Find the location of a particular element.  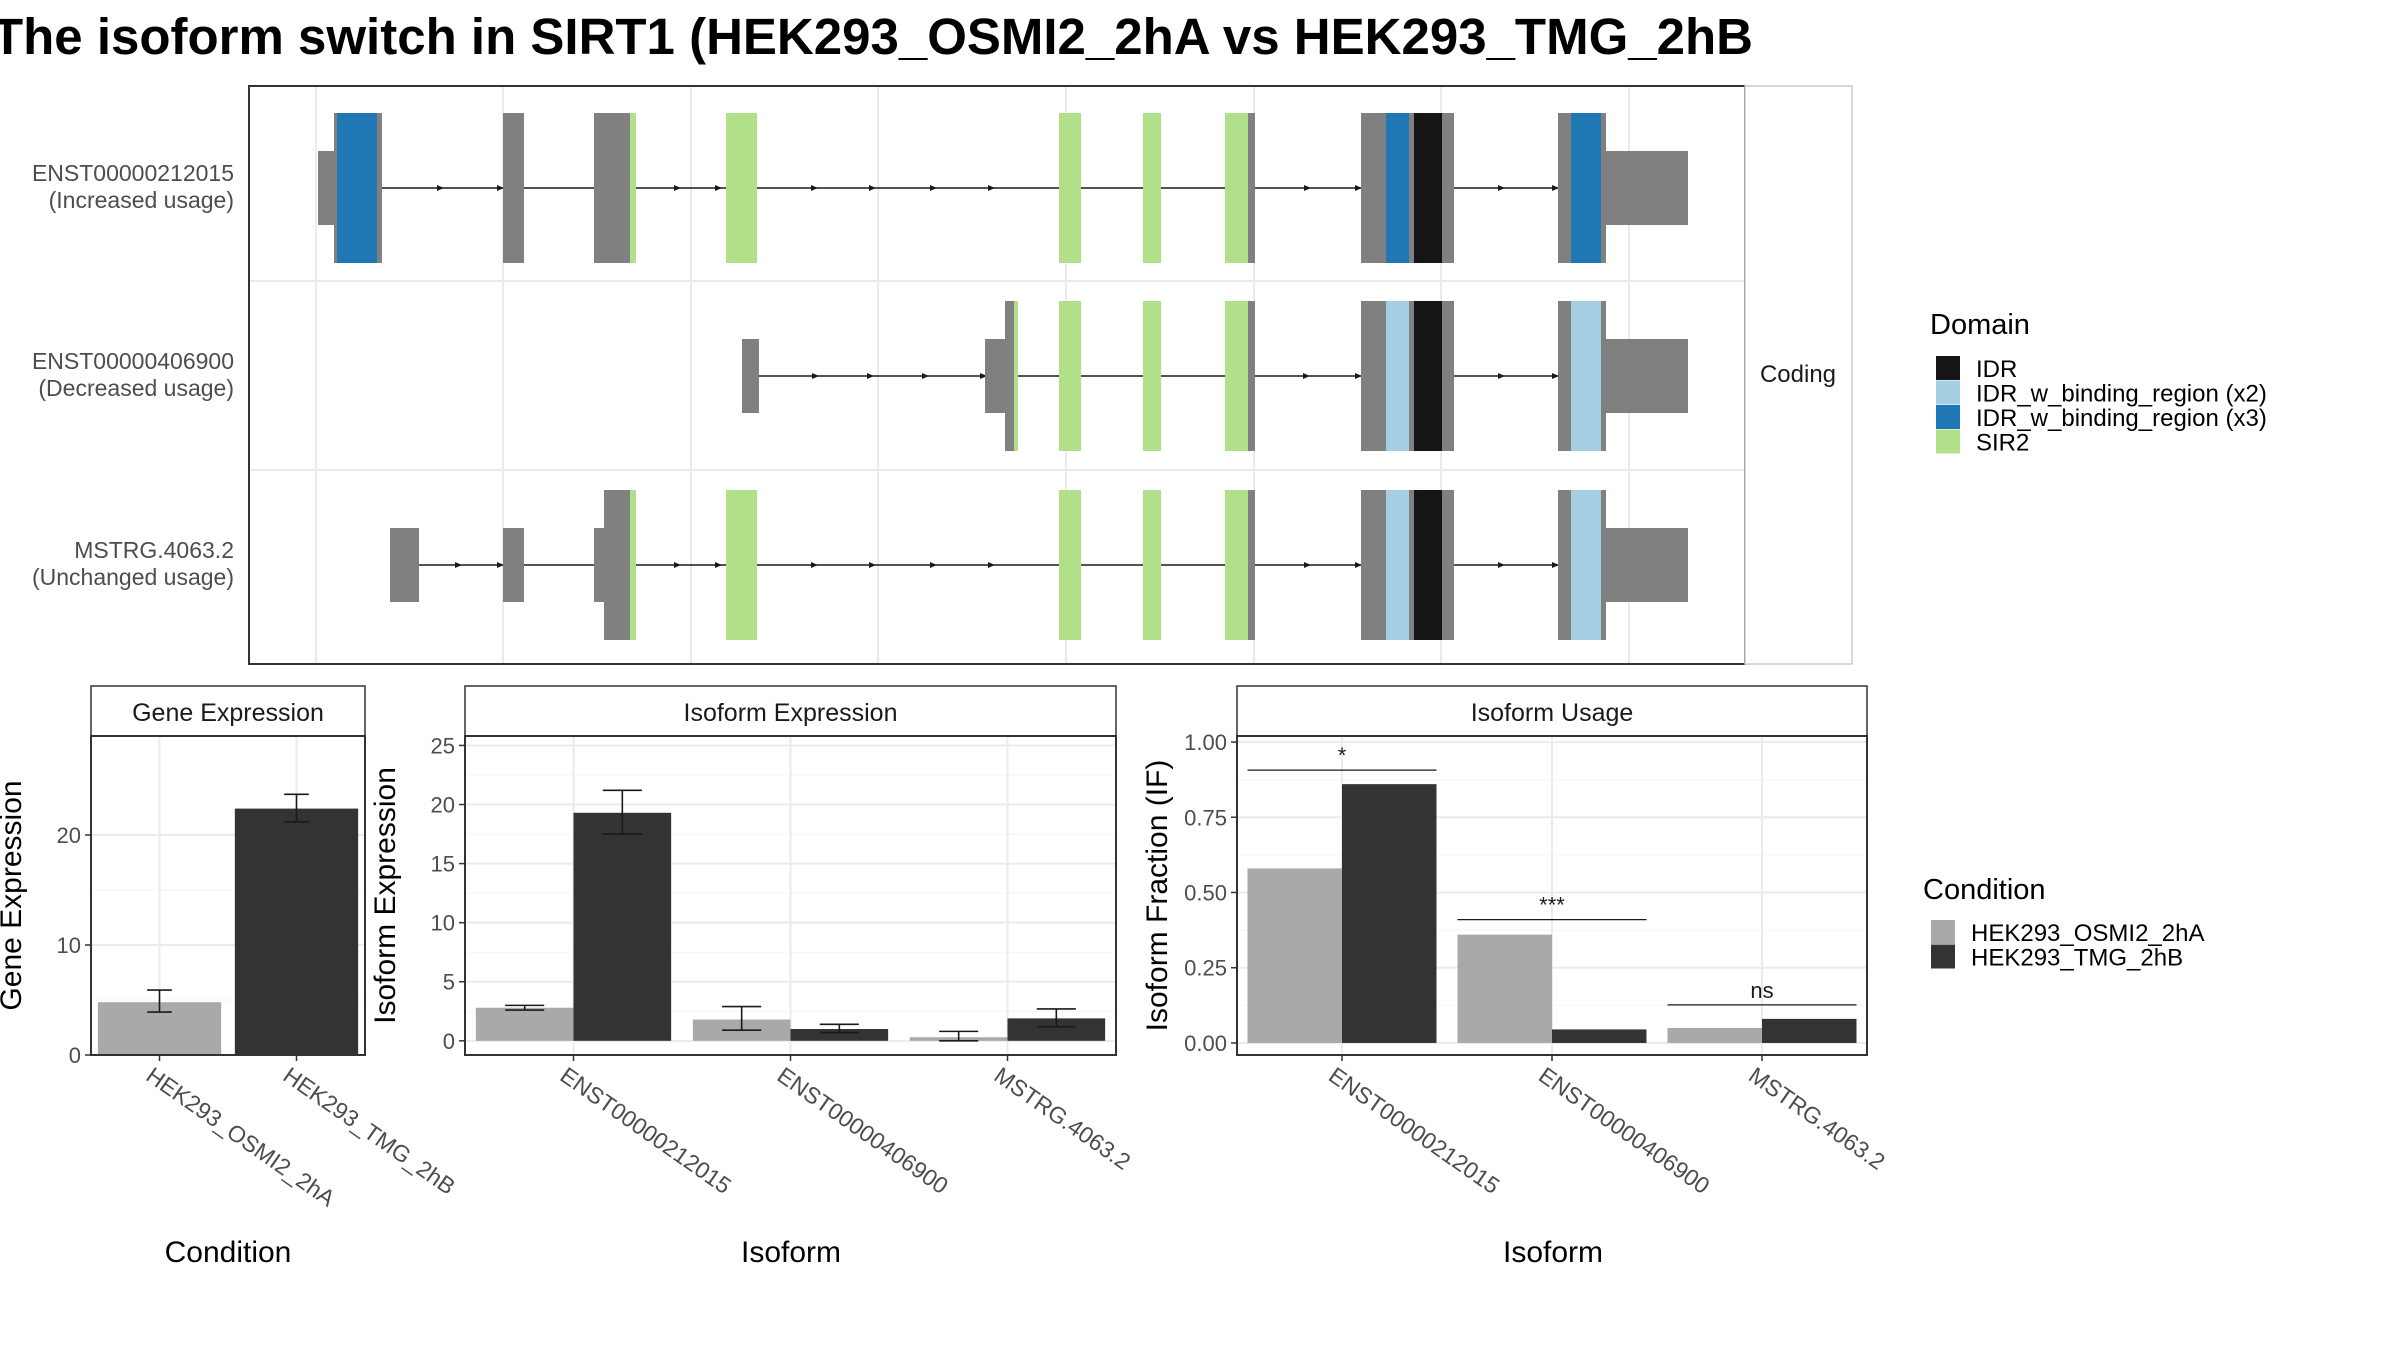

coding-strip is located at coordinates (1798, 375).